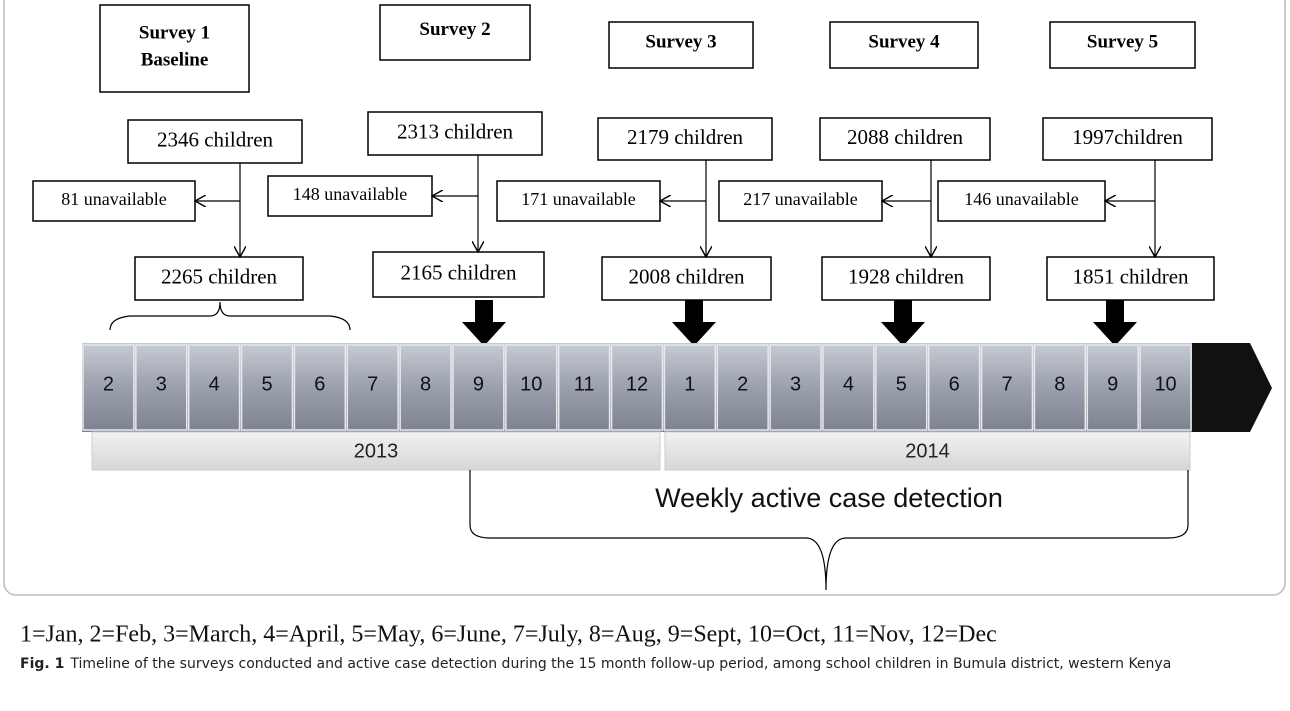 The image size is (1290, 711). Describe the element at coordinates (680, 41) in the screenshot. I see `survey-title: Survey 3` at that location.